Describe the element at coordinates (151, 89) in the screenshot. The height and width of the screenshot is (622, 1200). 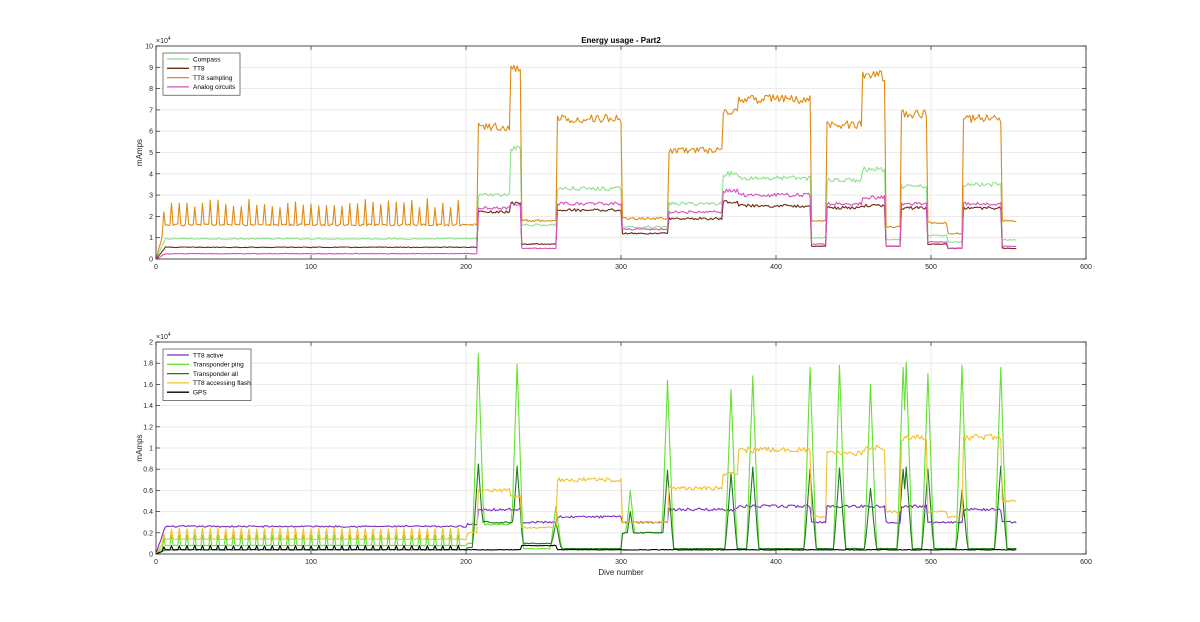
I see `y-tick-label: 8` at that location.